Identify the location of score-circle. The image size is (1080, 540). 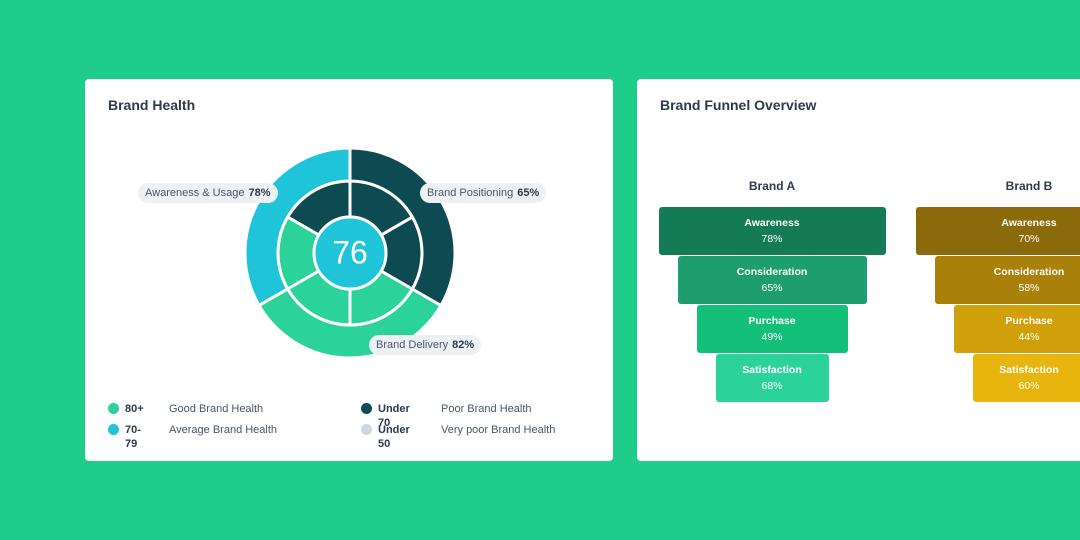
(350, 253).